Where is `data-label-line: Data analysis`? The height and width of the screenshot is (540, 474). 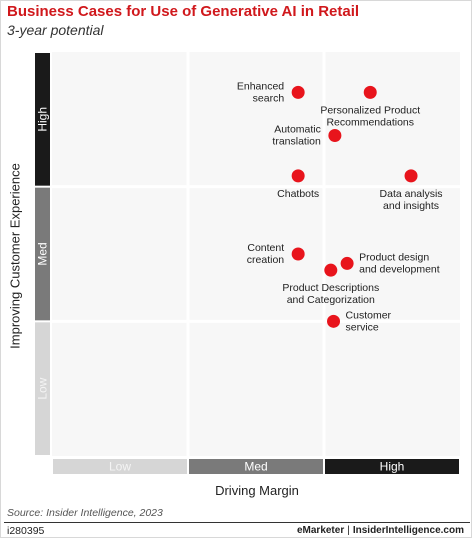 data-label-line: Data analysis is located at coordinates (411, 194).